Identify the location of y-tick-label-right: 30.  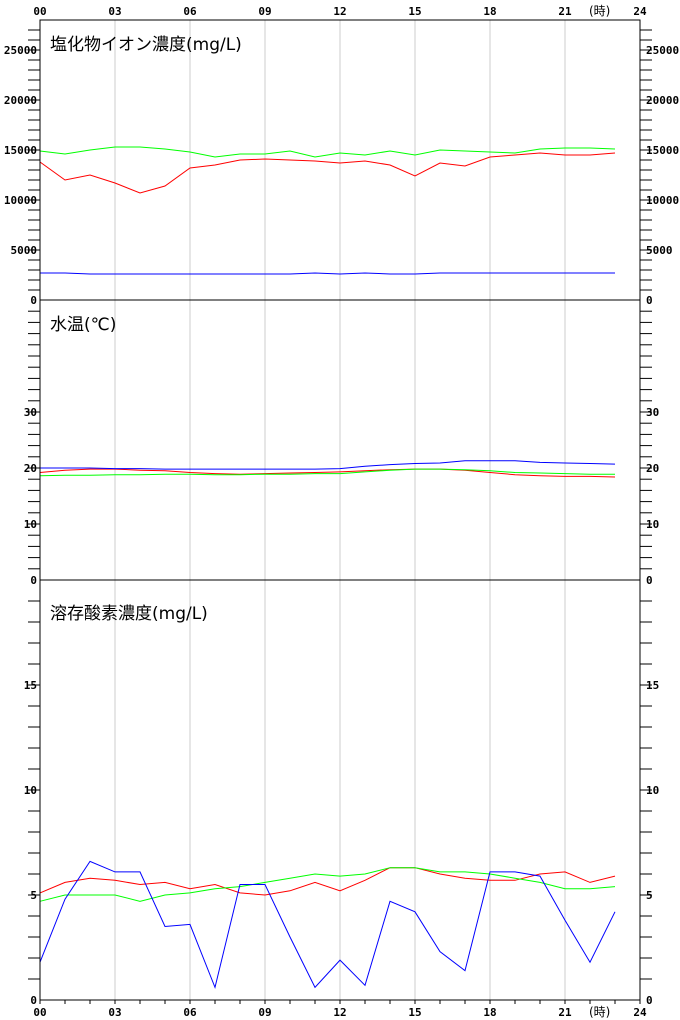
(652, 412).